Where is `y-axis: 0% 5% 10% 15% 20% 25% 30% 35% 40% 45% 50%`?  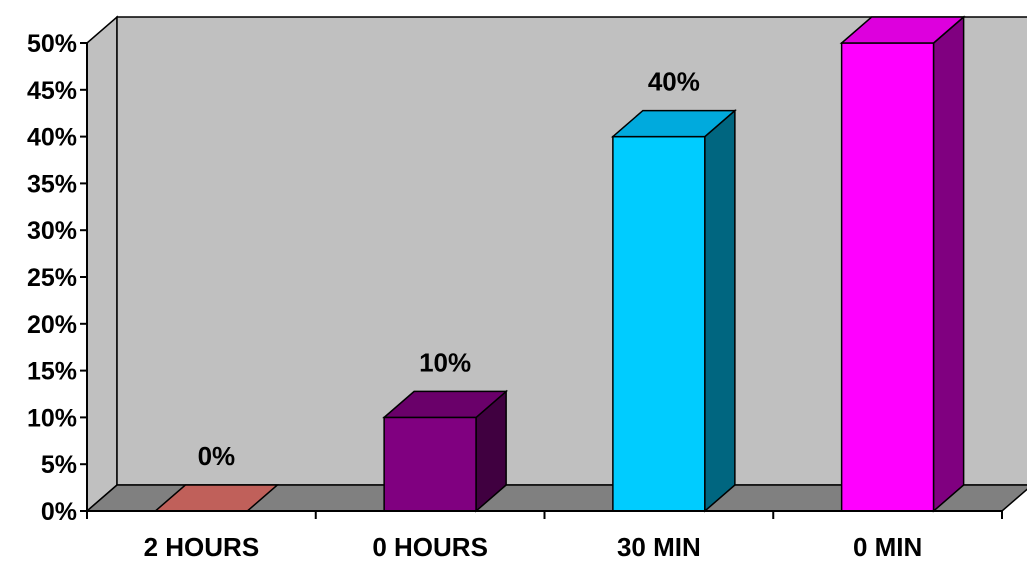
y-axis: 0% 5% 10% 15% 20% 25% 30% 35% 40% 45% 50% is located at coordinates (57, 278).